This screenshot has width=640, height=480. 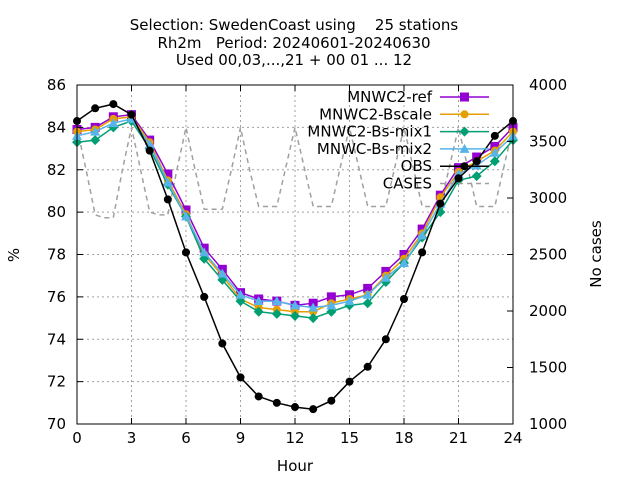 I want to click on legend-label: MNWC2-ref, so click(x=389, y=97).